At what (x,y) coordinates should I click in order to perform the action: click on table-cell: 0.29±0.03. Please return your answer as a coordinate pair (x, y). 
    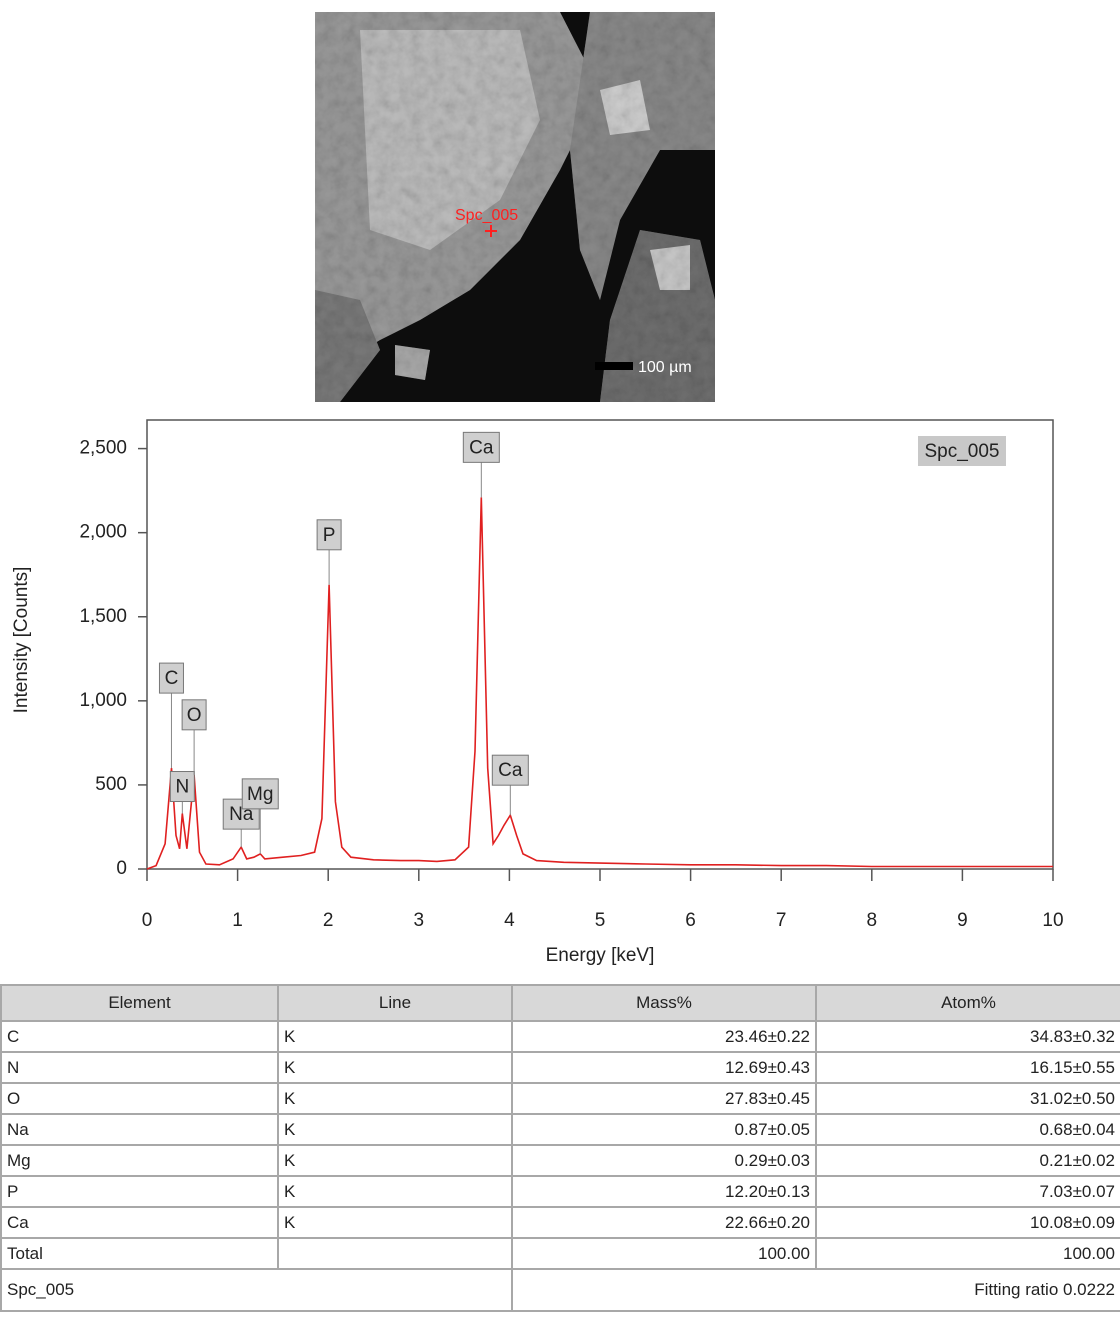
    Looking at the image, I should click on (664, 1160).